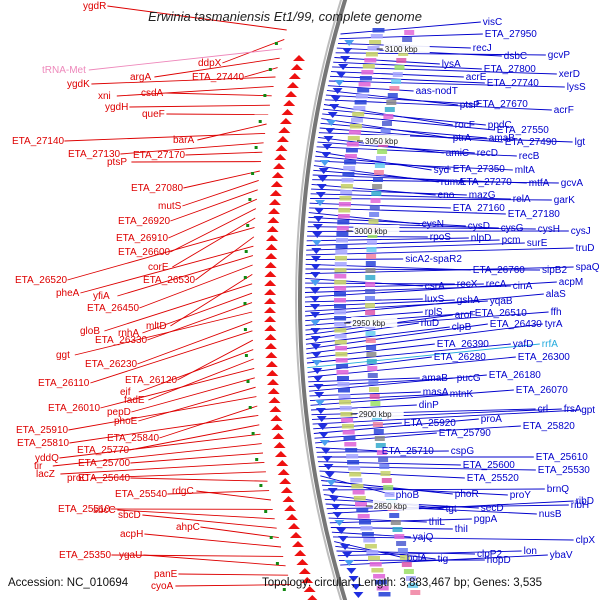  What do you see at coordinates (141, 494) in the screenshot?
I see `gene-label-left: ETA_25540` at bounding box center [141, 494].